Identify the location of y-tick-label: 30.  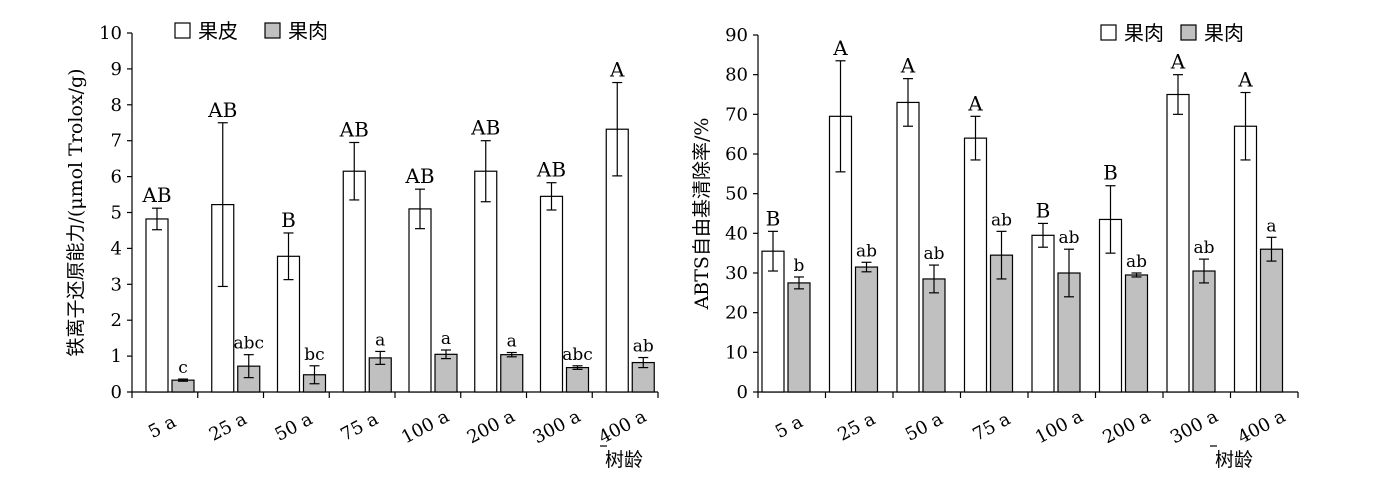
(736, 273).